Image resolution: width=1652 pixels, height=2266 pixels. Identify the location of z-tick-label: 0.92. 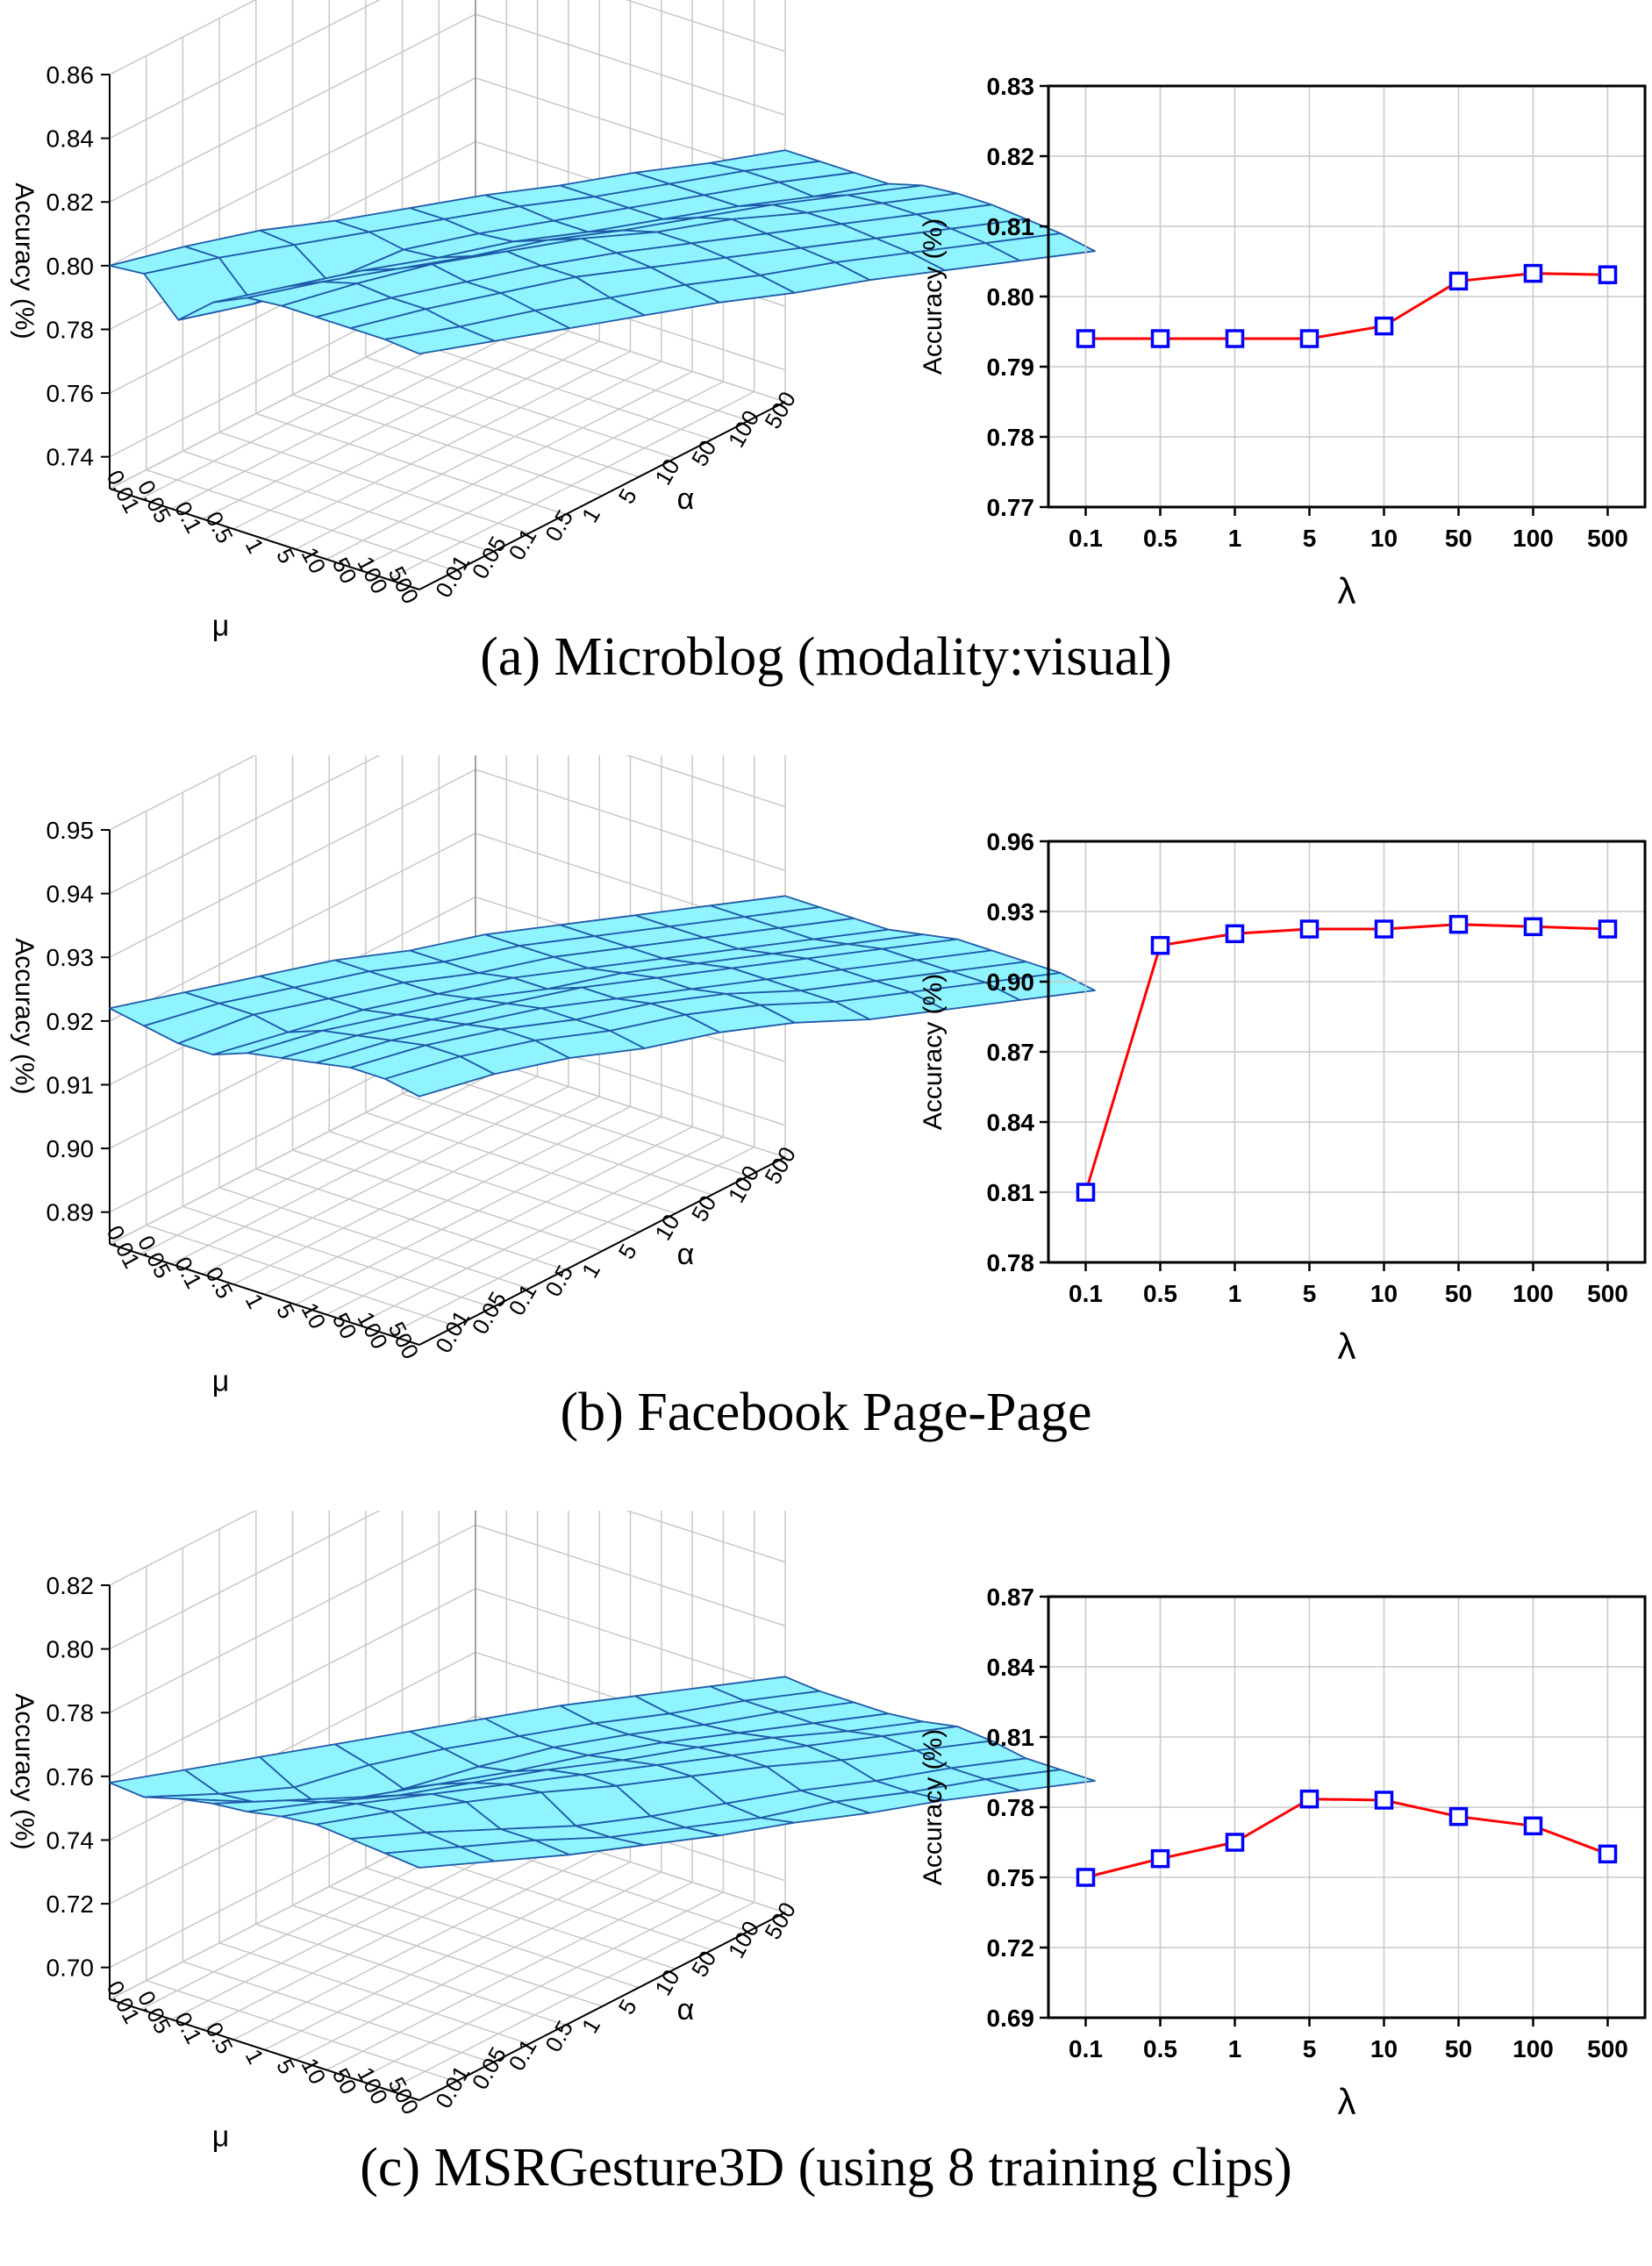
(71, 1022).